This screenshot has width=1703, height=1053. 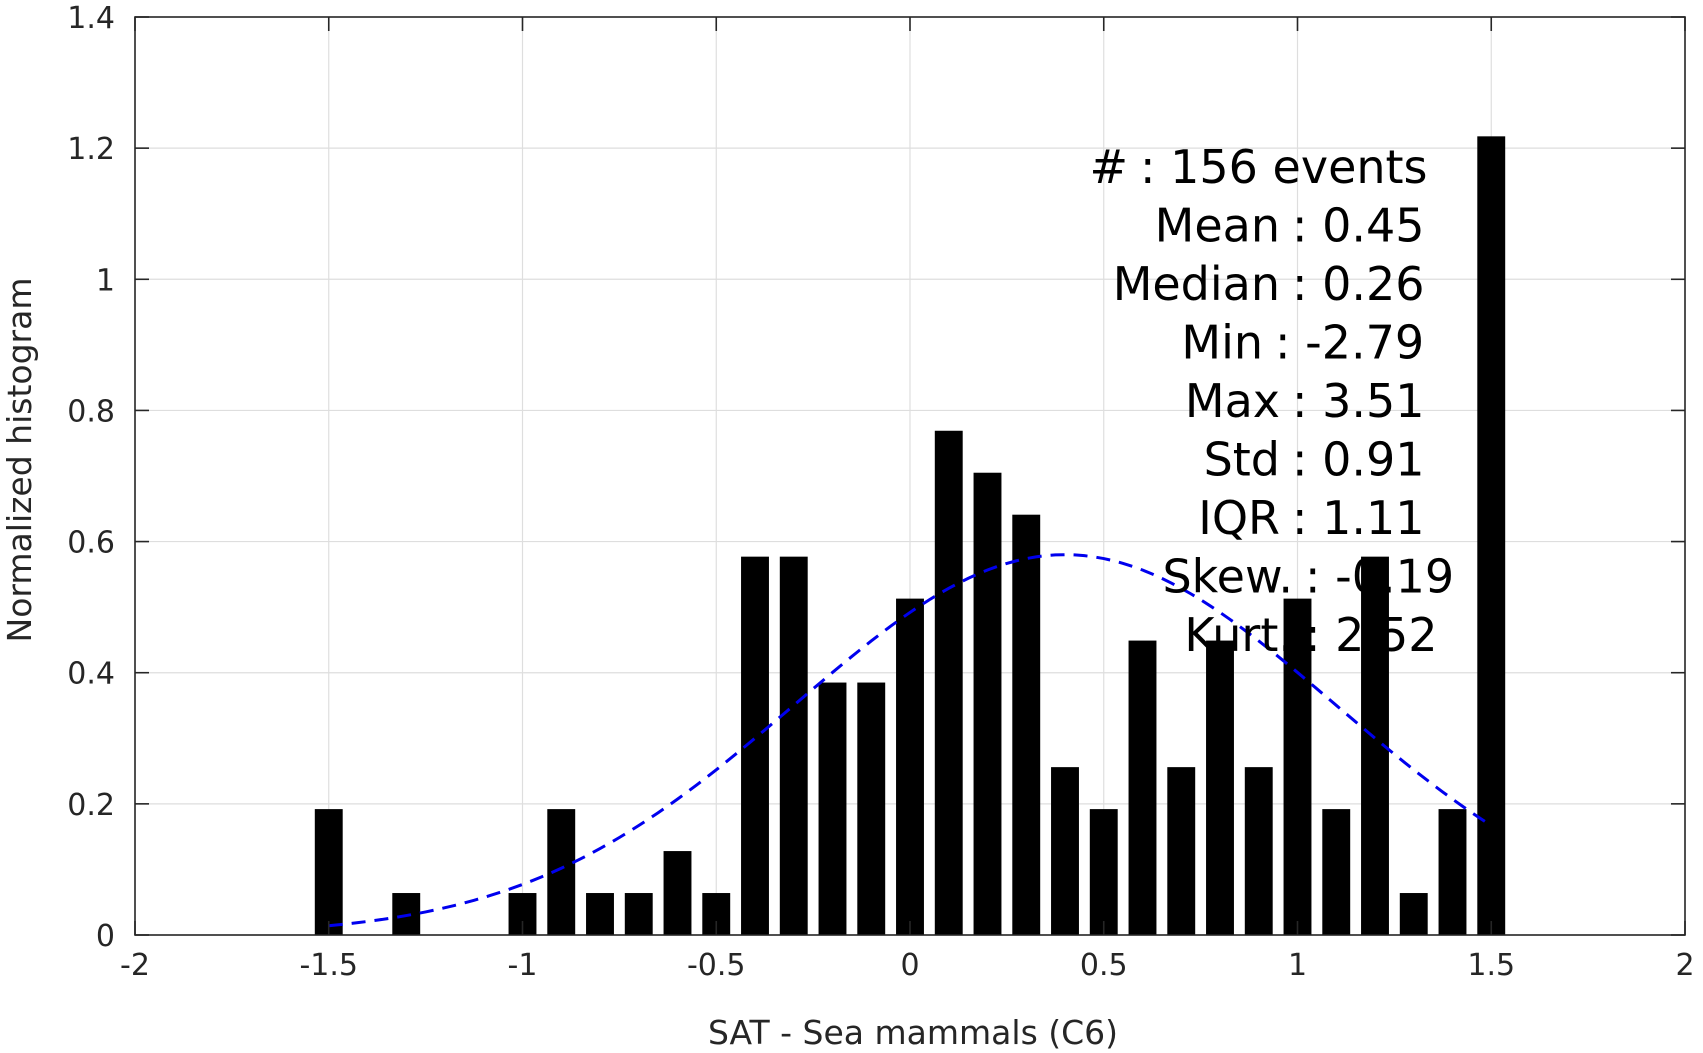 What do you see at coordinates (1222, 343) in the screenshot?
I see `stat-label: Min` at bounding box center [1222, 343].